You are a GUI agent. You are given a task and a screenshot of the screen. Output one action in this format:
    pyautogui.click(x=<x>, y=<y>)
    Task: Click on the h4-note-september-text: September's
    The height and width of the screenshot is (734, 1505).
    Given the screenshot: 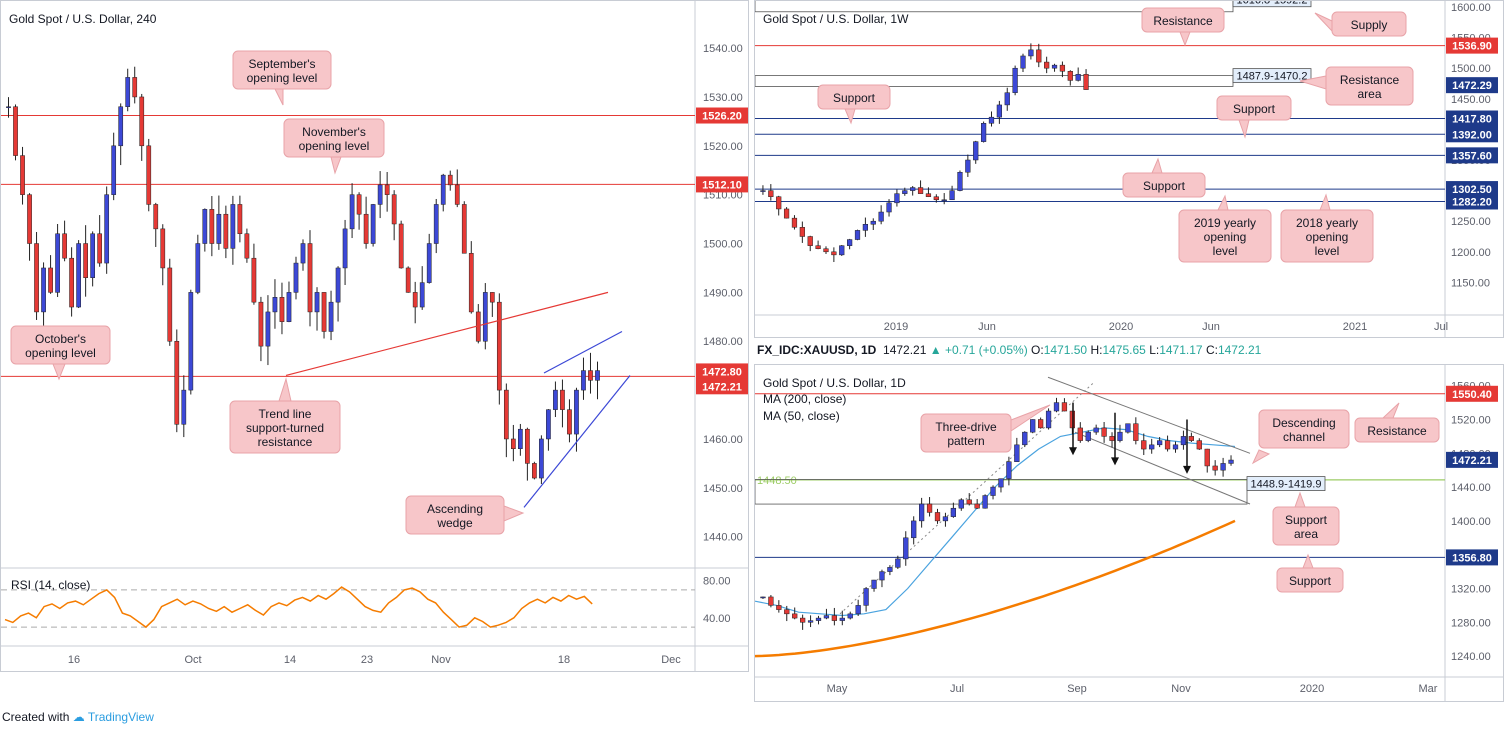 What is the action you would take?
    pyautogui.click(x=282, y=64)
    